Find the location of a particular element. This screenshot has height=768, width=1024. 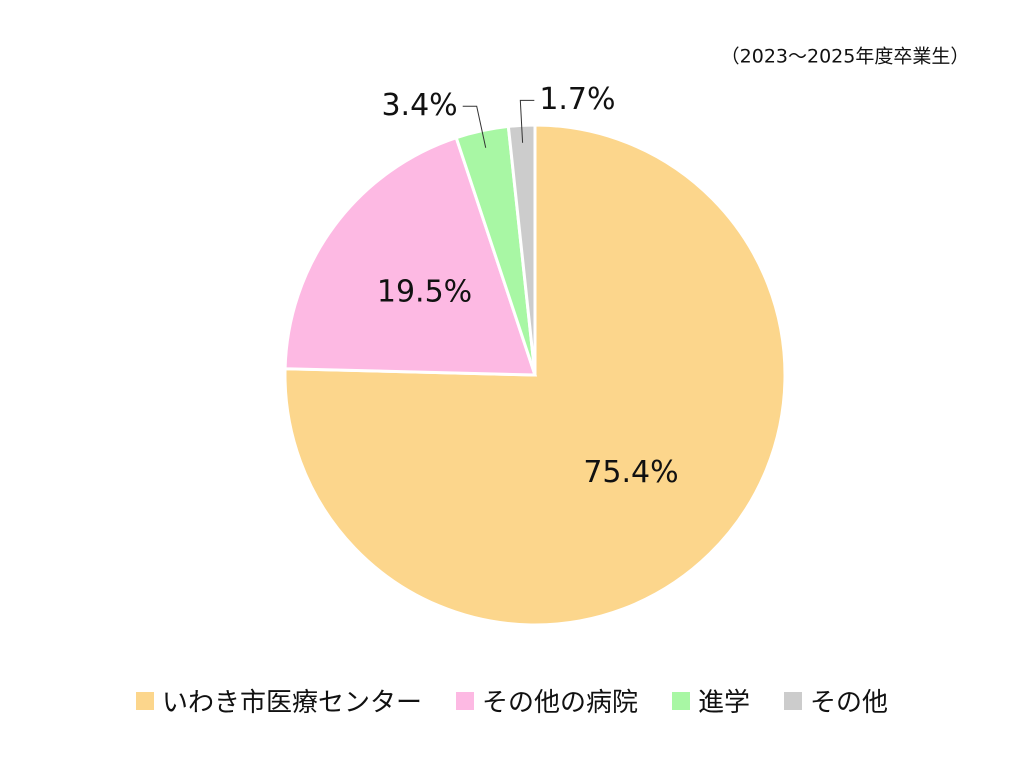

legend-label: いわき市医療センター is located at coordinates (291, 703).